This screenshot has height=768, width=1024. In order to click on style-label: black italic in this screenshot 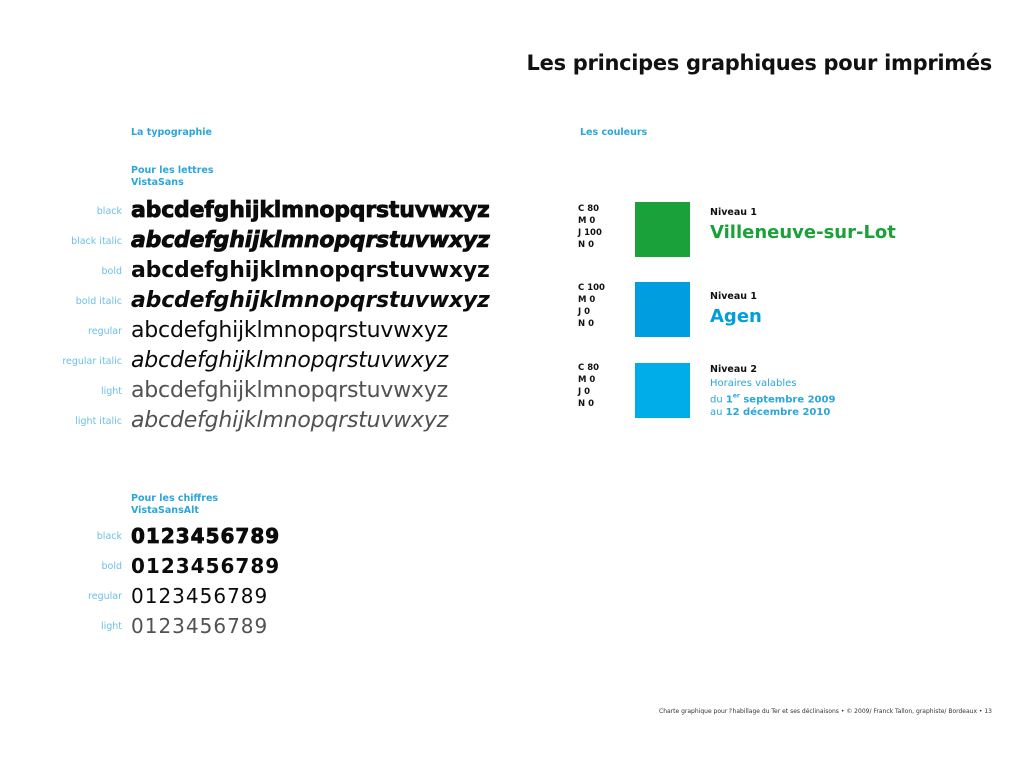, I will do `click(96, 241)`.